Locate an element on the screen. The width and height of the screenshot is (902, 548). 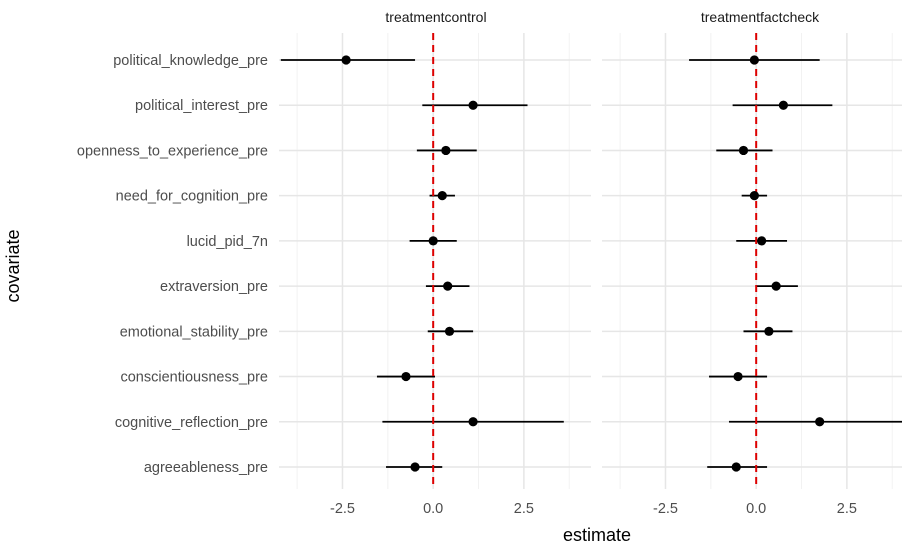
covariate-label: agreeableness_pre is located at coordinates (206, 468).